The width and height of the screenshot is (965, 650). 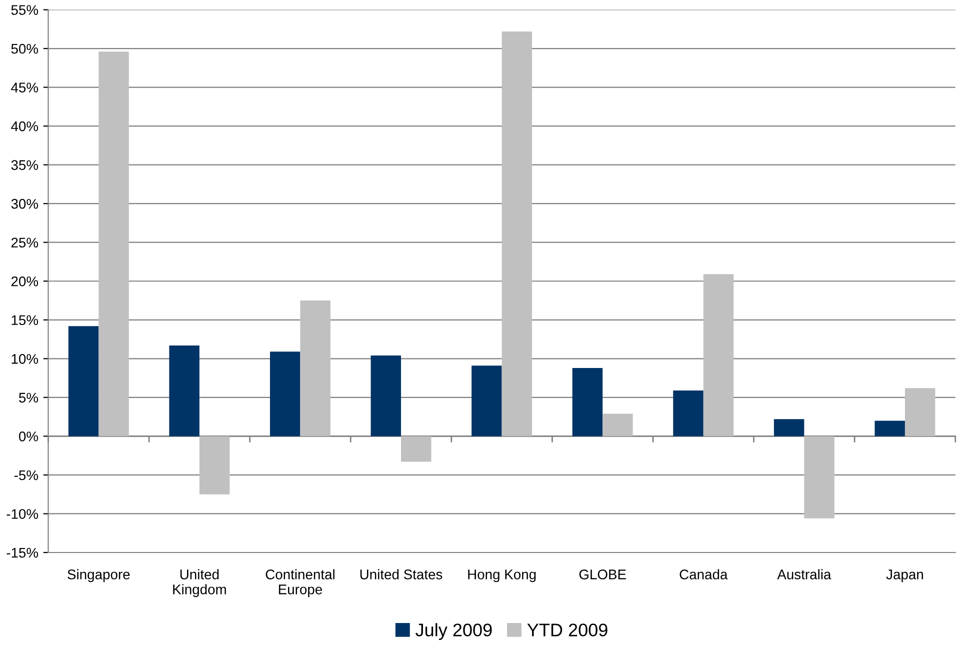 I want to click on x-tick-label: United States, so click(x=401, y=574).